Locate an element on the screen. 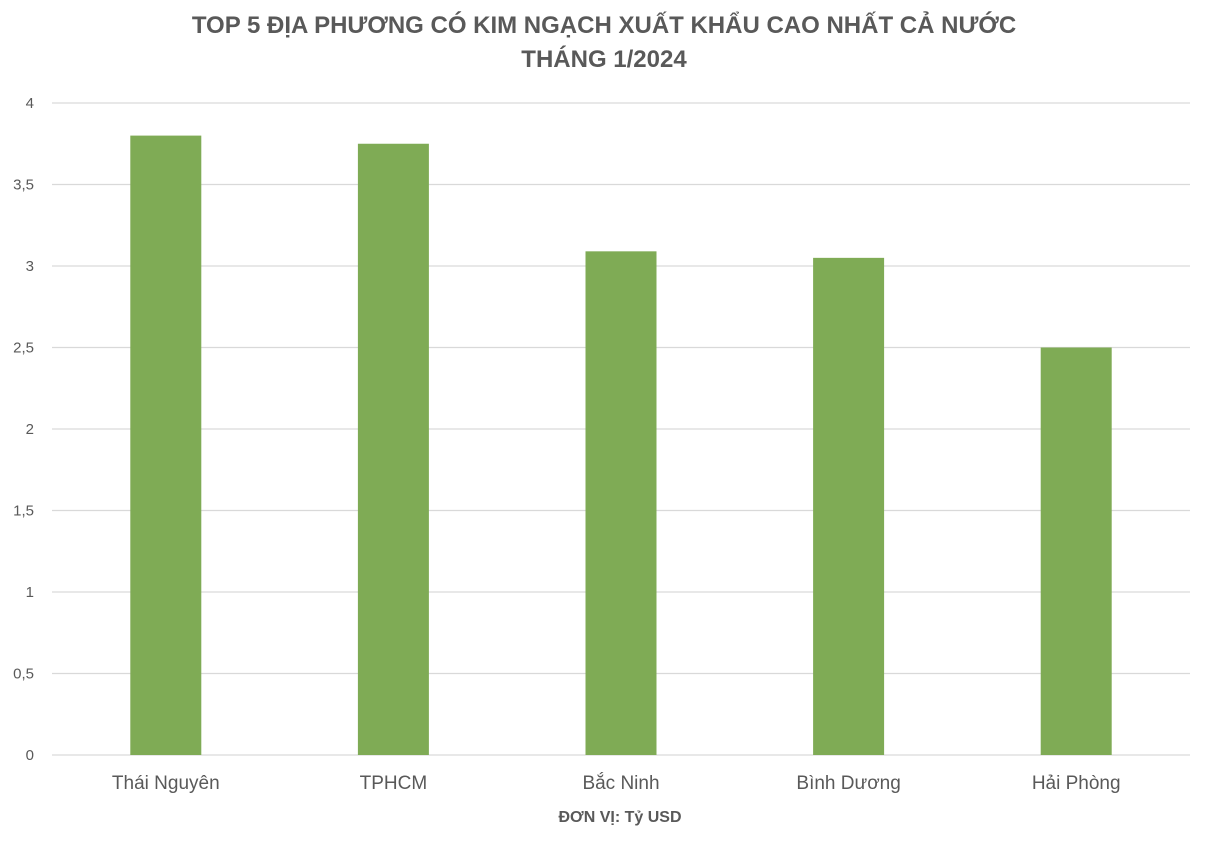  x-axis-label: ĐƠN VỊ: Tỷ USD is located at coordinates (620, 817).